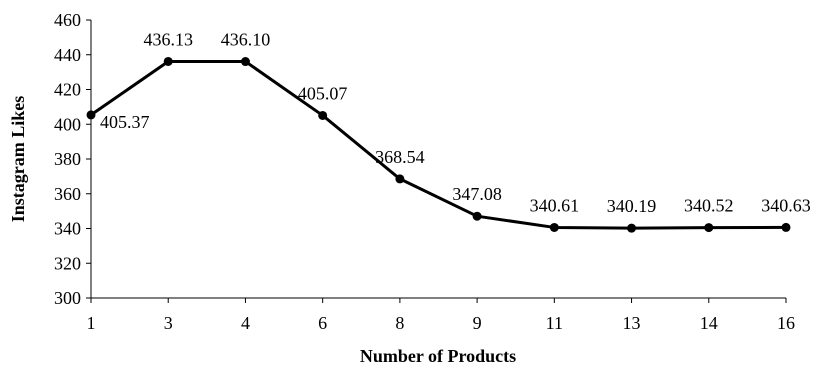  I want to click on data-label: 340.19, so click(632, 206).